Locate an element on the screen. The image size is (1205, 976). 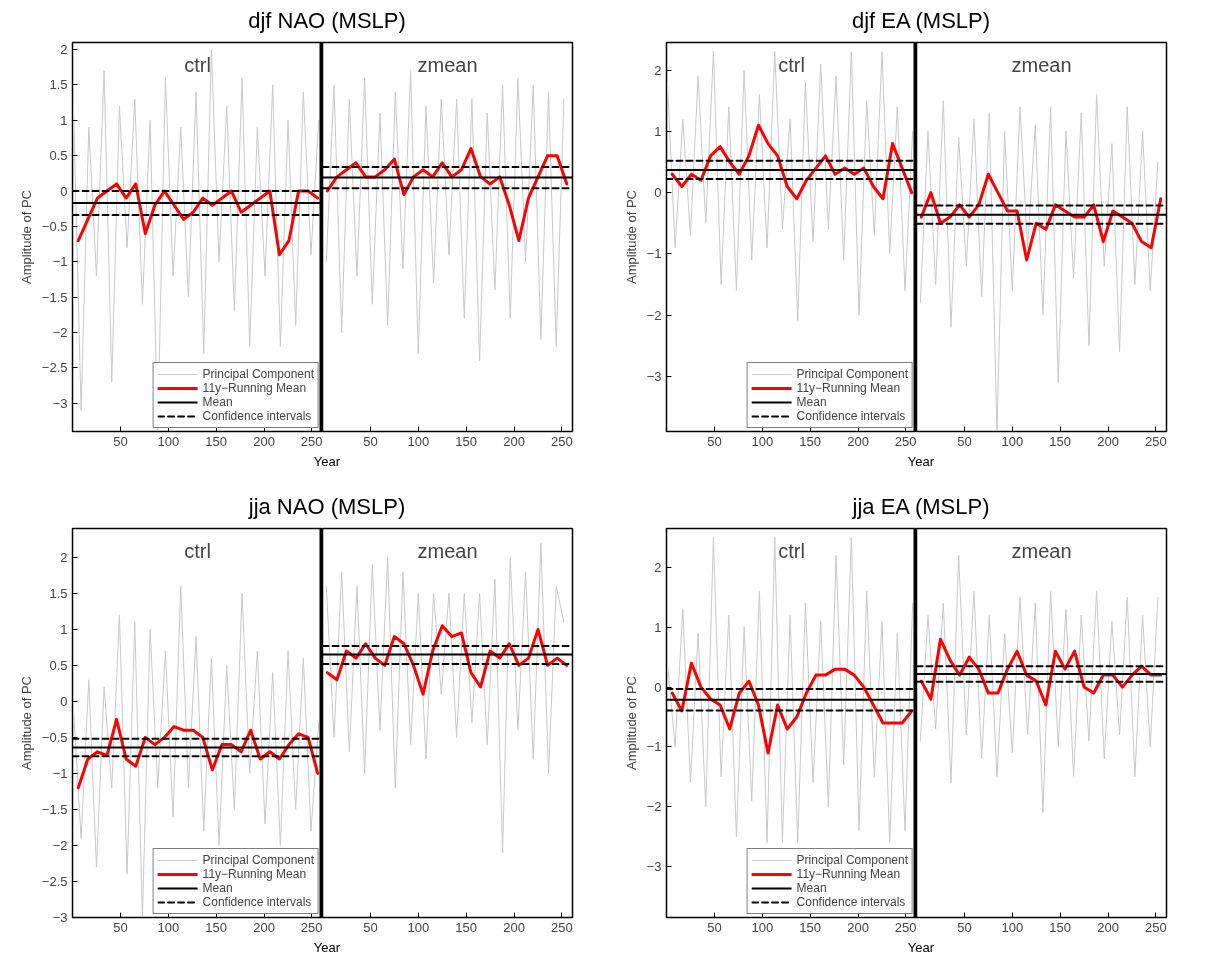
chart-title: djf EA (MSLP) is located at coordinates (921, 21).